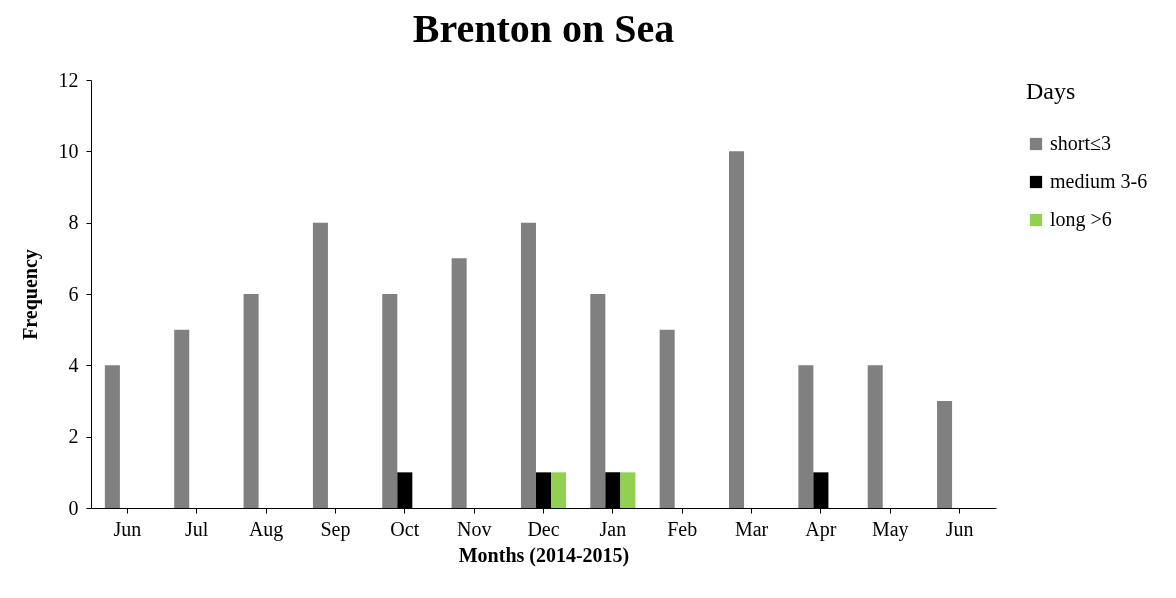 The width and height of the screenshot is (1176, 598). Describe the element at coordinates (474, 528) in the screenshot. I see `x-tick-label: Nov` at that location.